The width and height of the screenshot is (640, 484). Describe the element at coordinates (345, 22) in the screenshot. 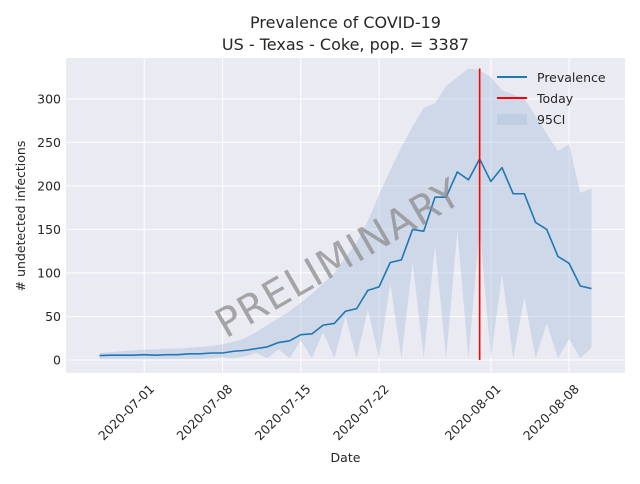

I see `chart-title: Prevalence of COVID-19` at that location.